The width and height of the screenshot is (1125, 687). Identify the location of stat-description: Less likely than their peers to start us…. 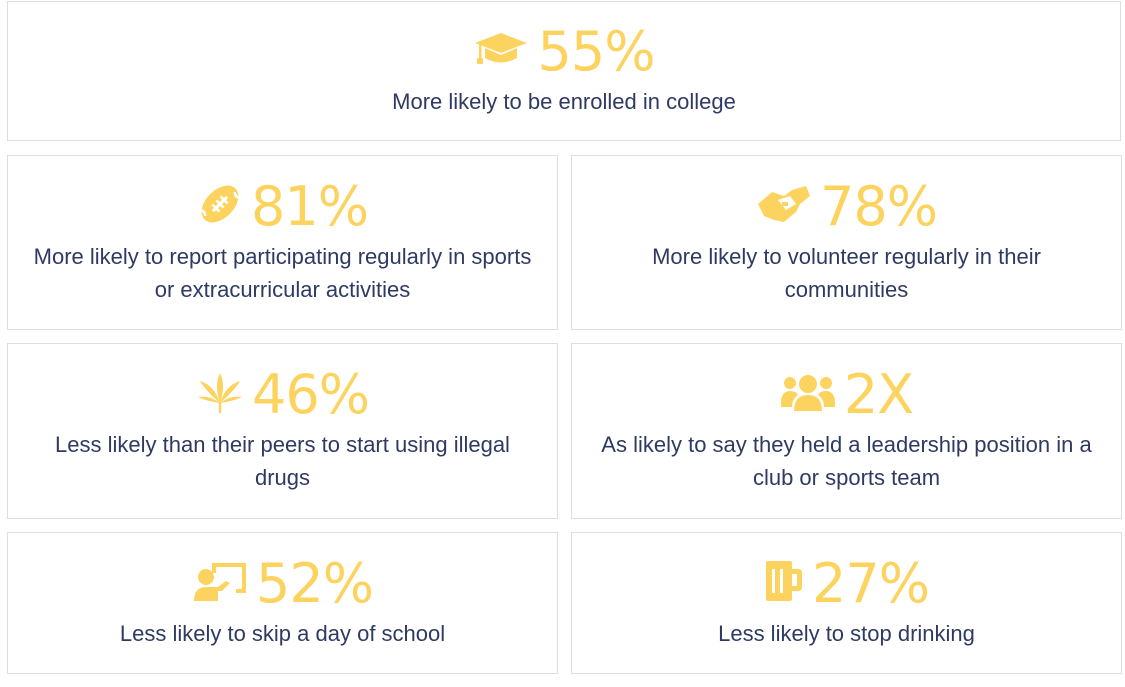
(282, 461).